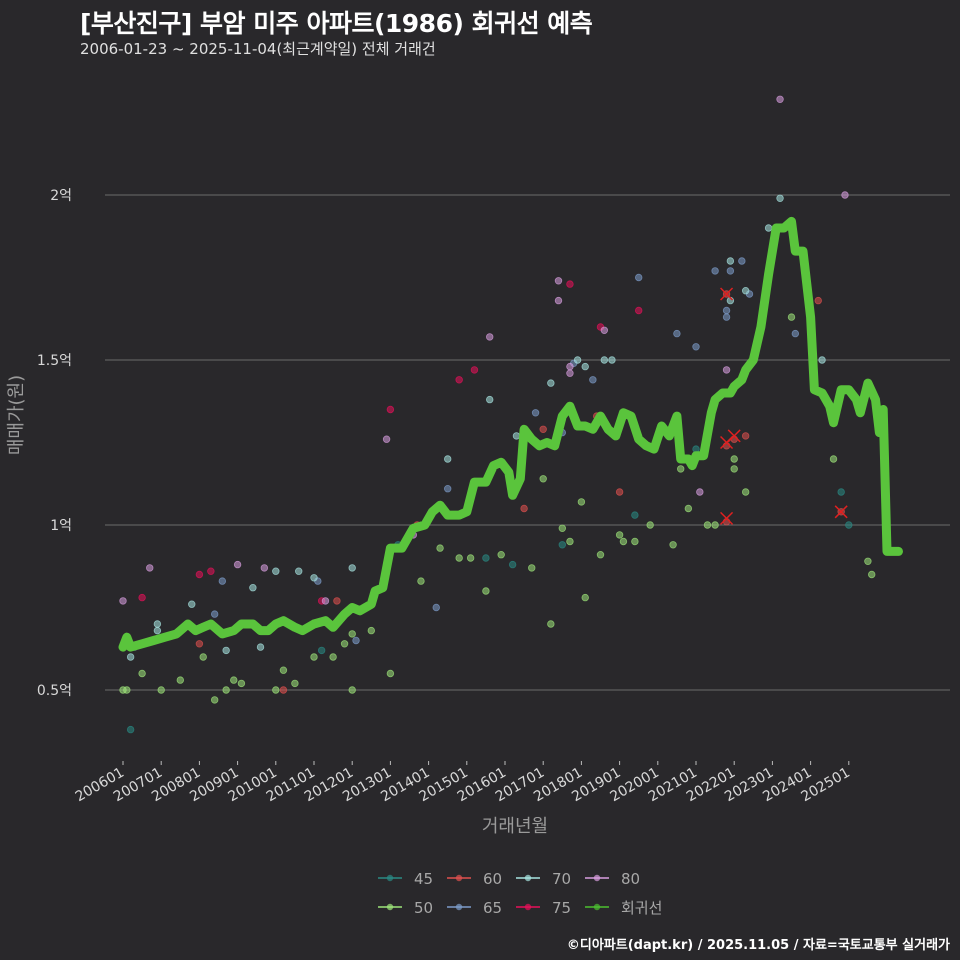  What do you see at coordinates (423, 879) in the screenshot?
I see `legend-label: 45` at bounding box center [423, 879].